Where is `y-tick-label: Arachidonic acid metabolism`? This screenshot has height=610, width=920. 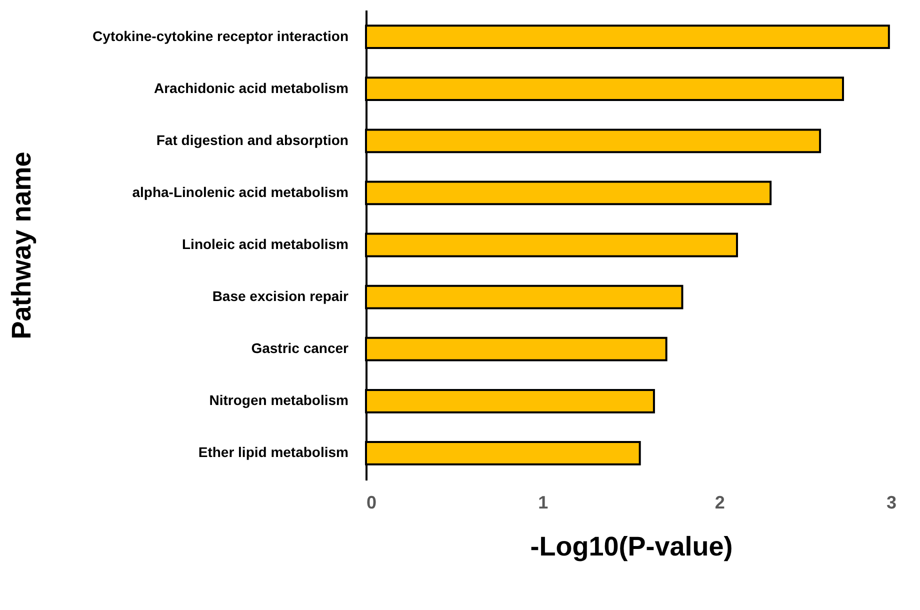 y-tick-label: Arachidonic acid metabolism is located at coordinates (251, 88).